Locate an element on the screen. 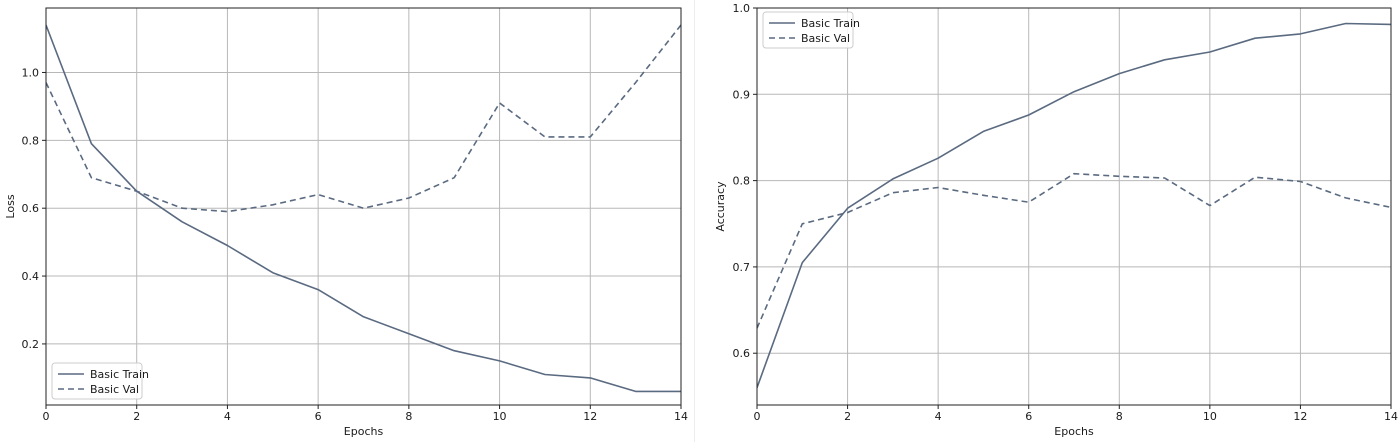 The height and width of the screenshot is (442, 1400). y-axis-label: Accuracy is located at coordinates (720, 206).